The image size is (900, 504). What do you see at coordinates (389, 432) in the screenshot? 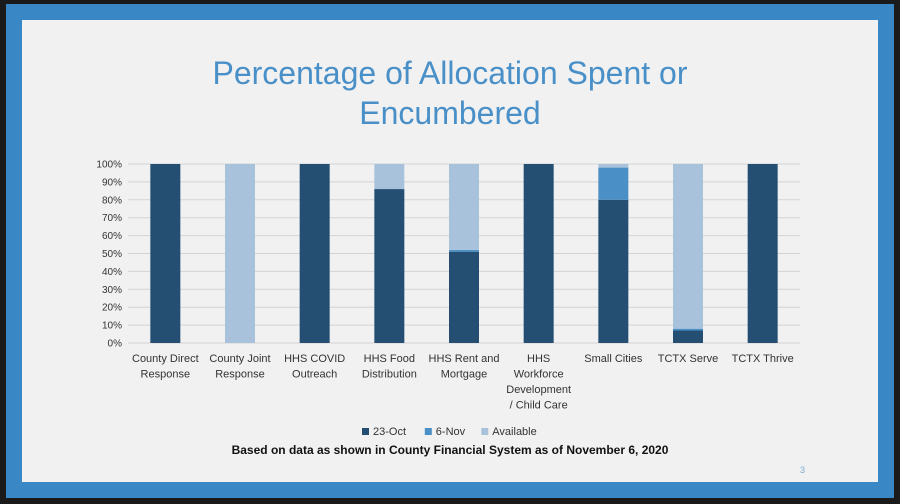
I see `legend-label: 23-Oct` at bounding box center [389, 432].